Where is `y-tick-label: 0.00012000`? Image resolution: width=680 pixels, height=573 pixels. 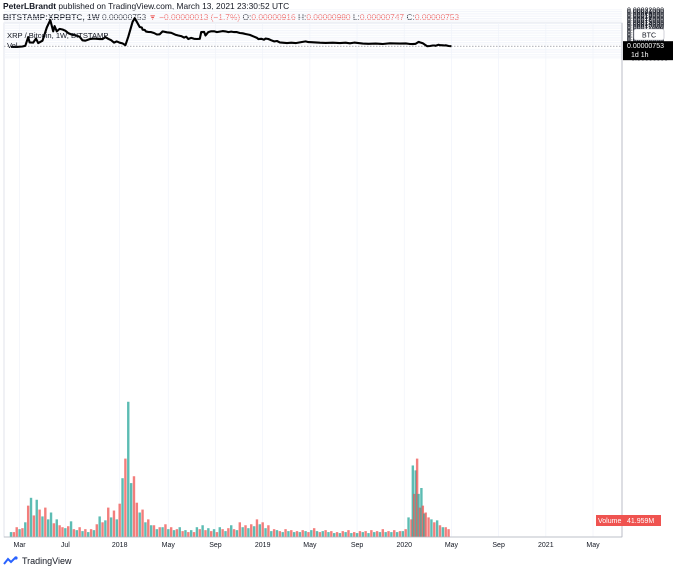 y-tick-label: 0.00012000 is located at coordinates (645, 27).